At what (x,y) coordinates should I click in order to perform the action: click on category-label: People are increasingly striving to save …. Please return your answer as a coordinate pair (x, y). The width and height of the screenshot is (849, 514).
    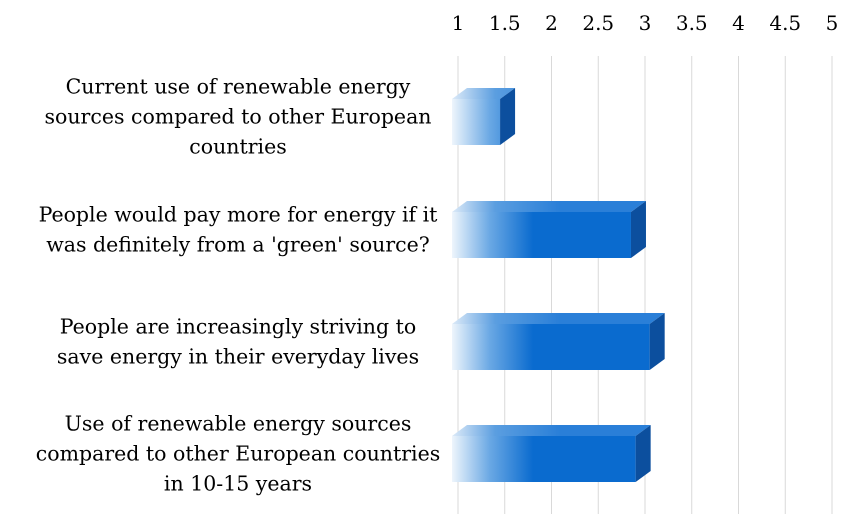
    Looking at the image, I should click on (238, 342).